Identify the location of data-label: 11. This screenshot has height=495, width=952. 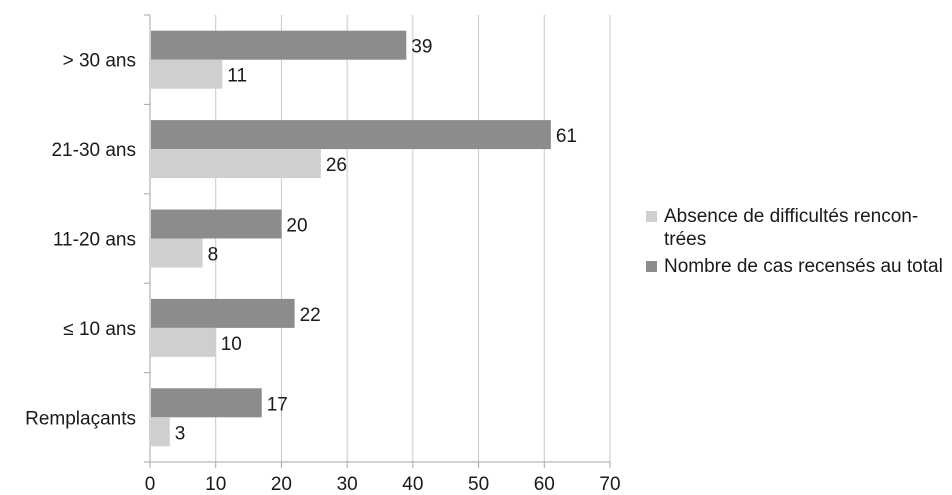
(237, 76).